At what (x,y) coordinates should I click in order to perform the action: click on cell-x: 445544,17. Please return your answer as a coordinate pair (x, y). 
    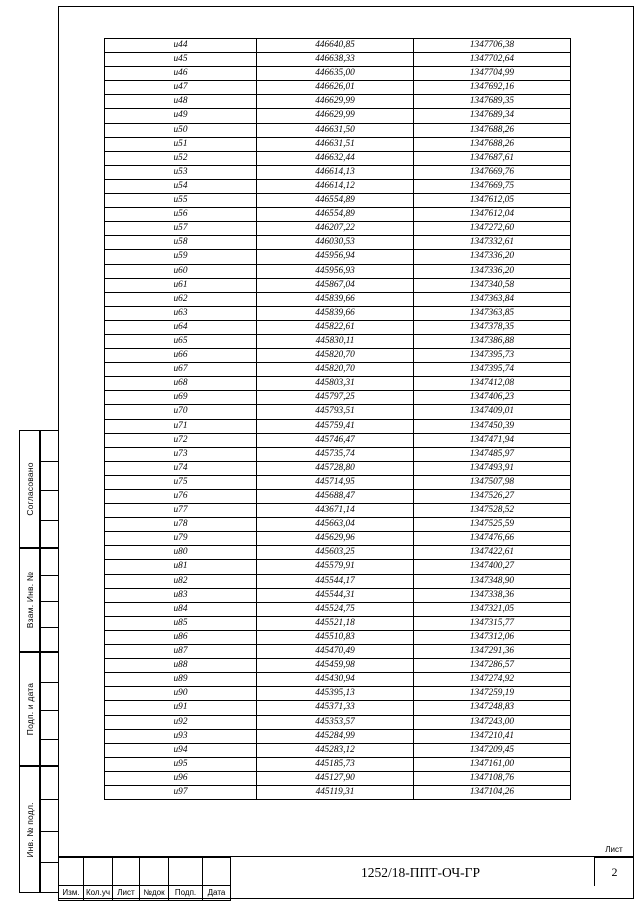
    Looking at the image, I should click on (335, 581).